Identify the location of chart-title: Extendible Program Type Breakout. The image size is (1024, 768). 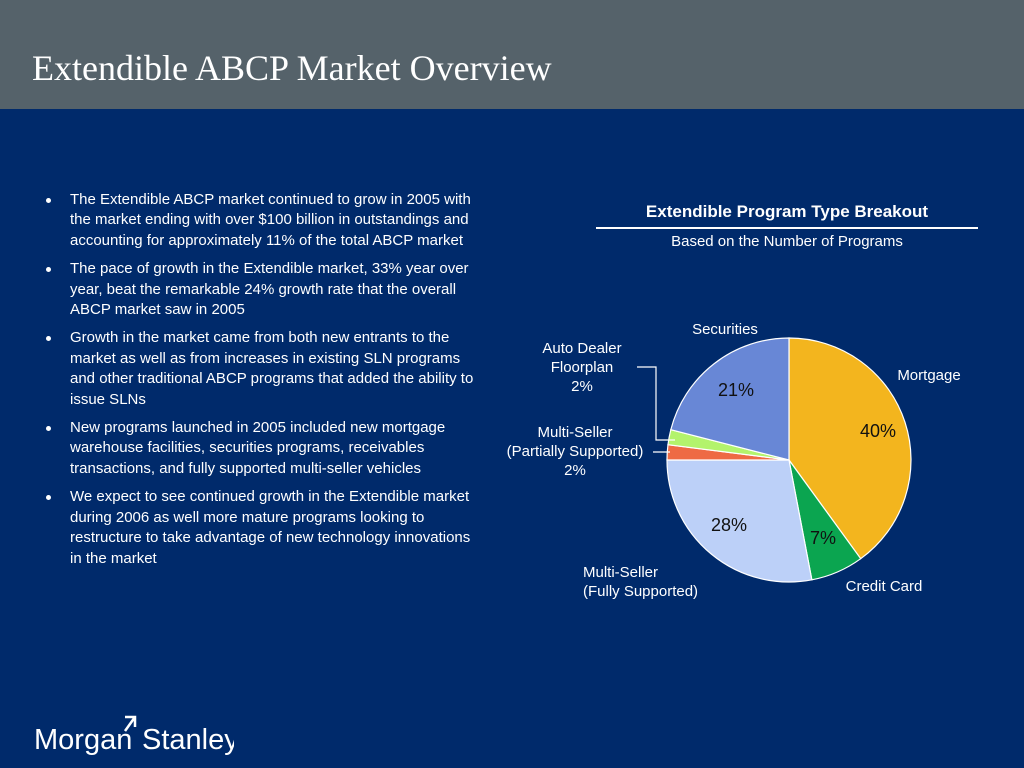
(787, 211).